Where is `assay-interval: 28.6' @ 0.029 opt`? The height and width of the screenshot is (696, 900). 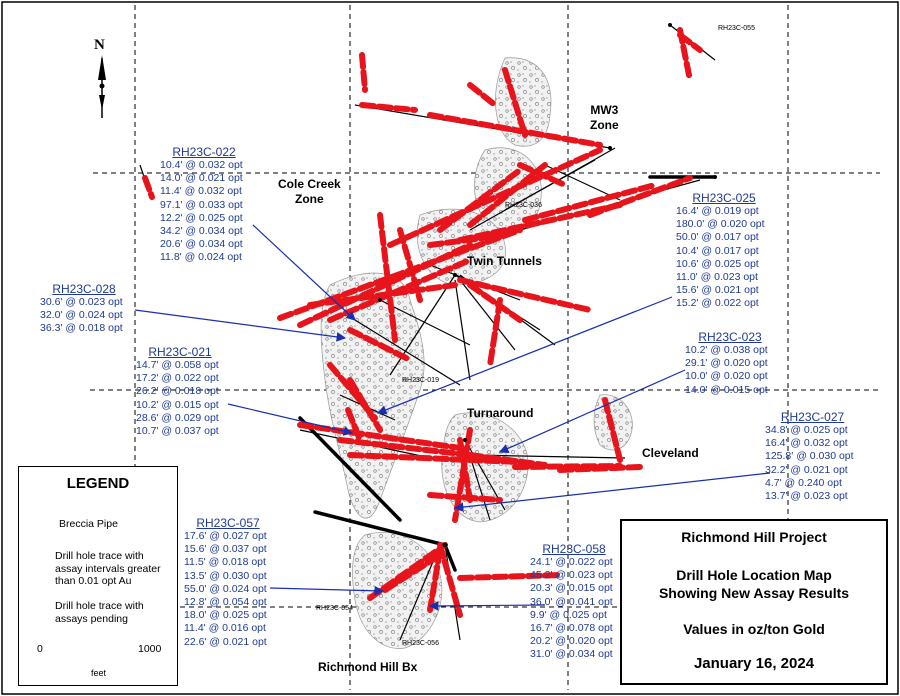
assay-interval: 28.6' @ 0.029 opt is located at coordinates (177, 417).